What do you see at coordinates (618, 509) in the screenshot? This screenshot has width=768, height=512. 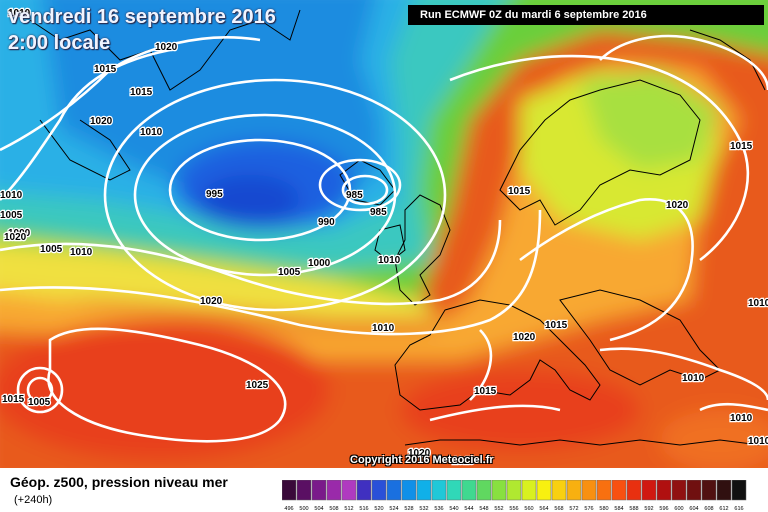 I see `scale-label: 584` at bounding box center [618, 509].